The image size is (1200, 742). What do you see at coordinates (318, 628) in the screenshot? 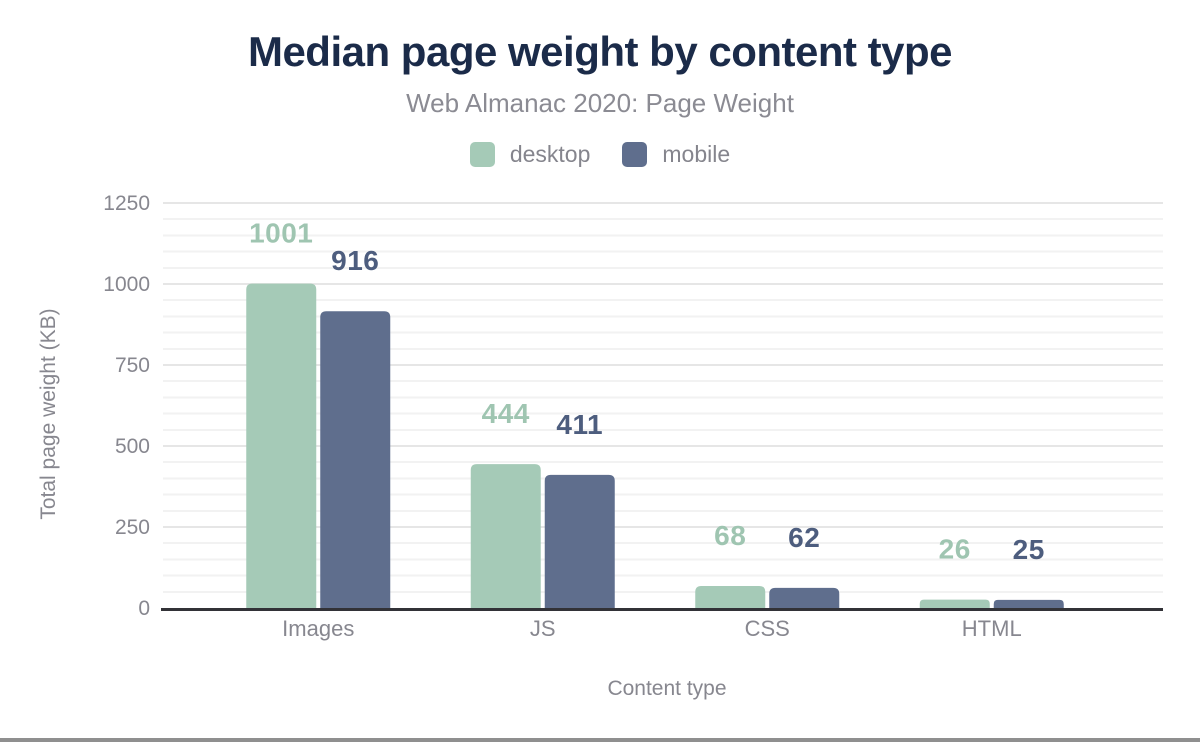
I see `x-tick-label: Images` at bounding box center [318, 628].